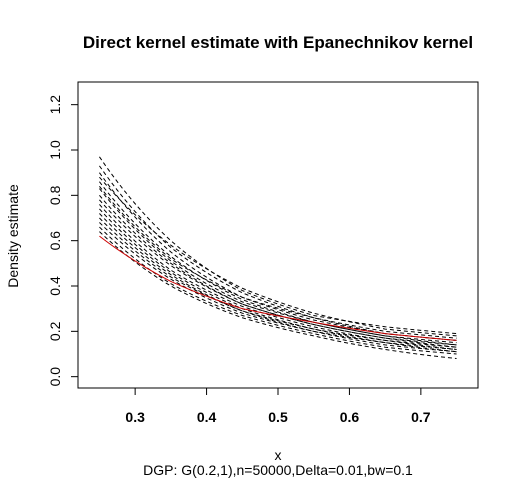  Describe the element at coordinates (55, 105) in the screenshot. I see `y-tick-label: 1.2` at that location.